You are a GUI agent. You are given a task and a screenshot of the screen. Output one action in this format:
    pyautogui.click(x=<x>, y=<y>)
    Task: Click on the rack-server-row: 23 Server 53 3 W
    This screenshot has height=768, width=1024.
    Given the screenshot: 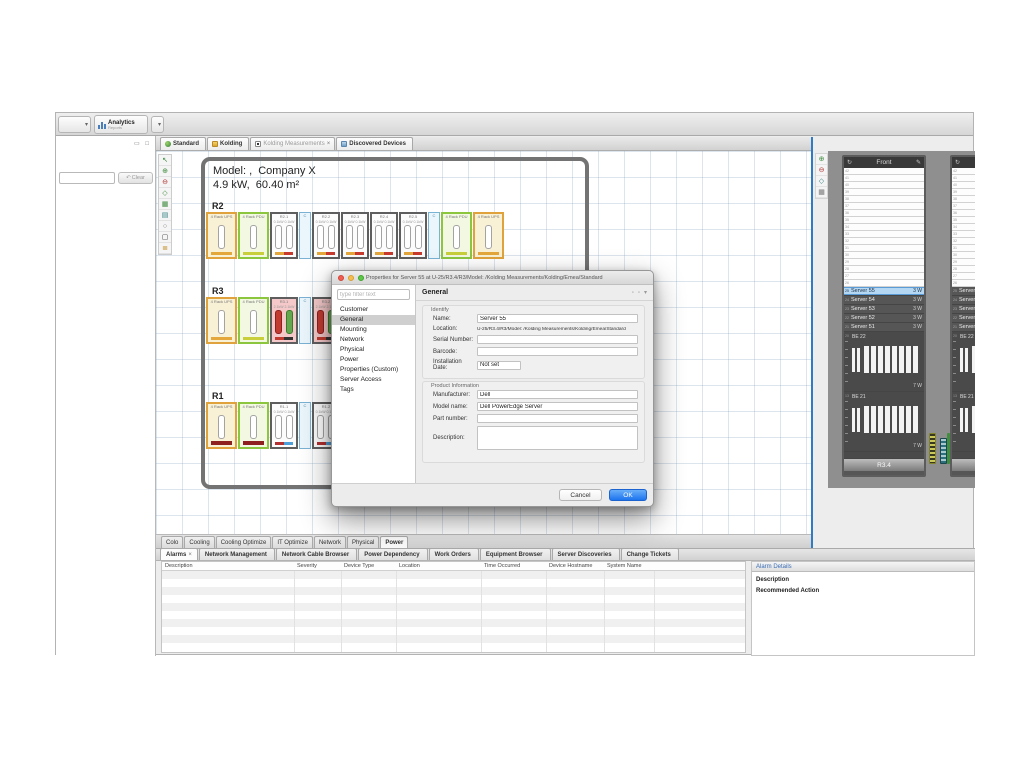 What is the action you would take?
    pyautogui.click(x=963, y=309)
    